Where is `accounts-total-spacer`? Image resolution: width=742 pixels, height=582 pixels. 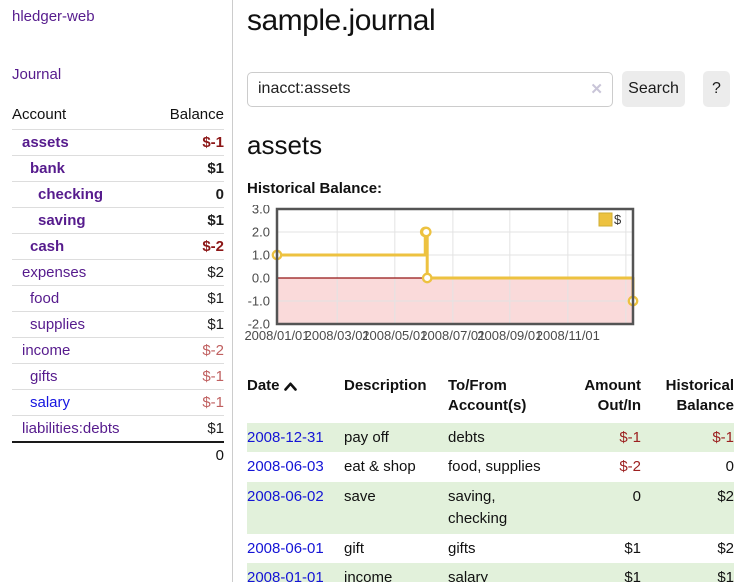
accounts-total-spacer is located at coordinates (82, 454).